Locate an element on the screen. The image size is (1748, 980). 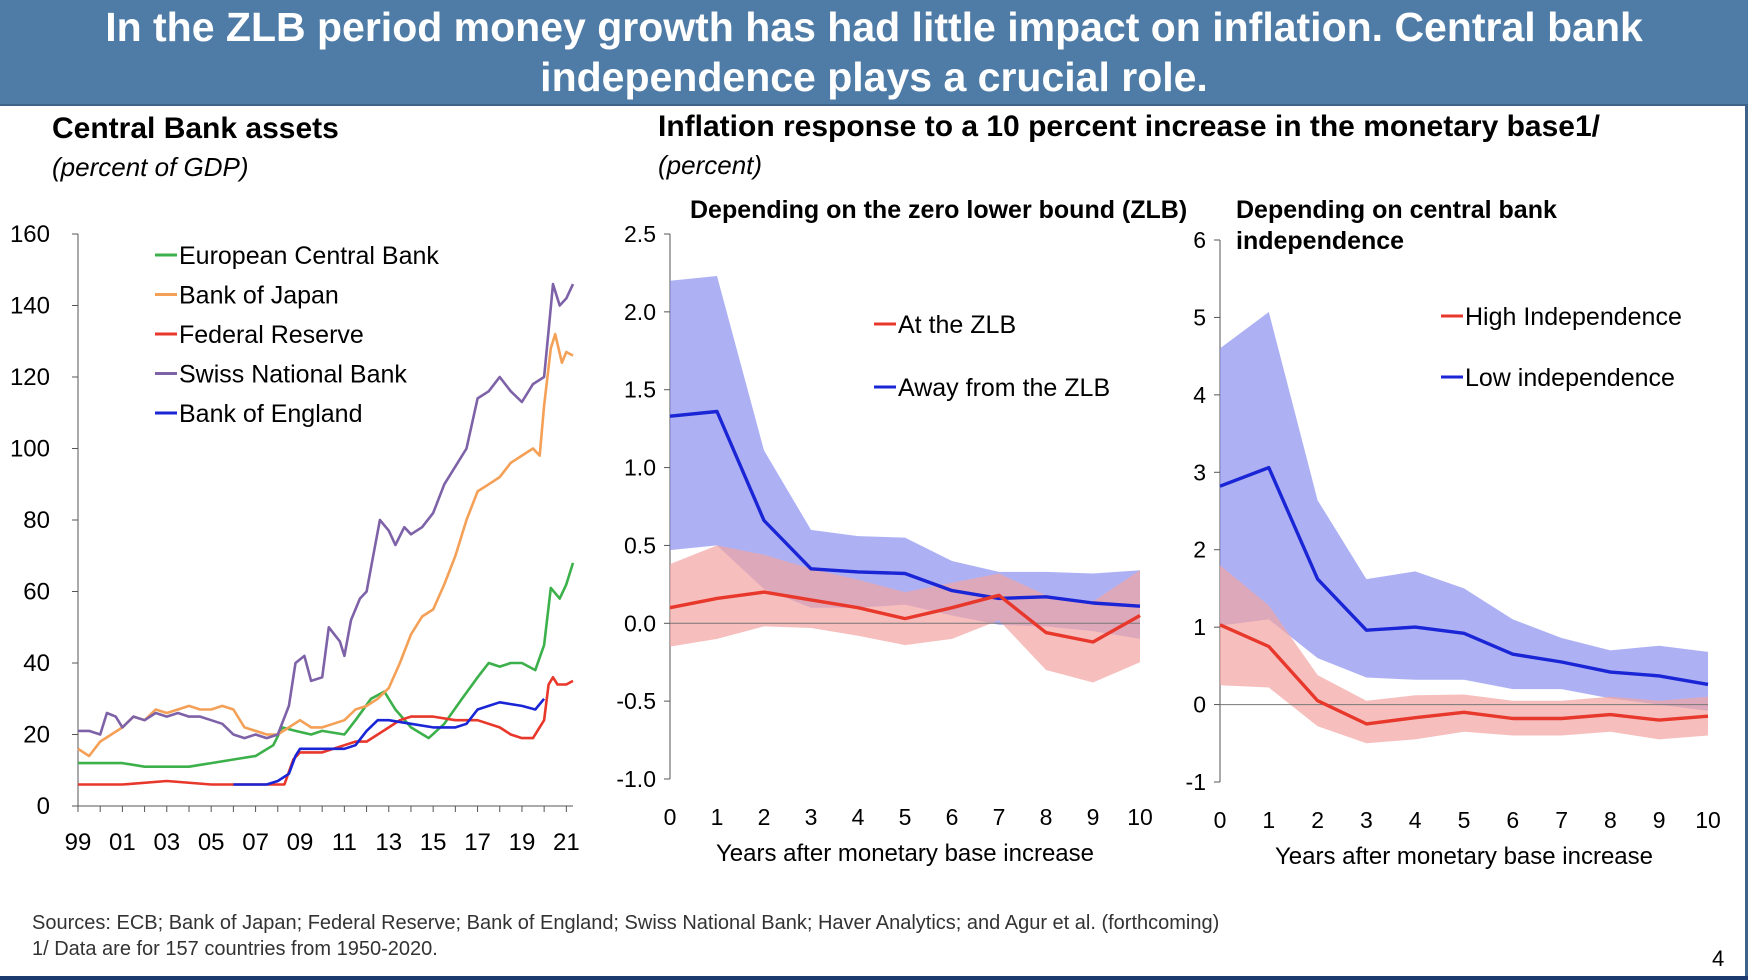
page-number: 4 is located at coordinates (1718, 958).